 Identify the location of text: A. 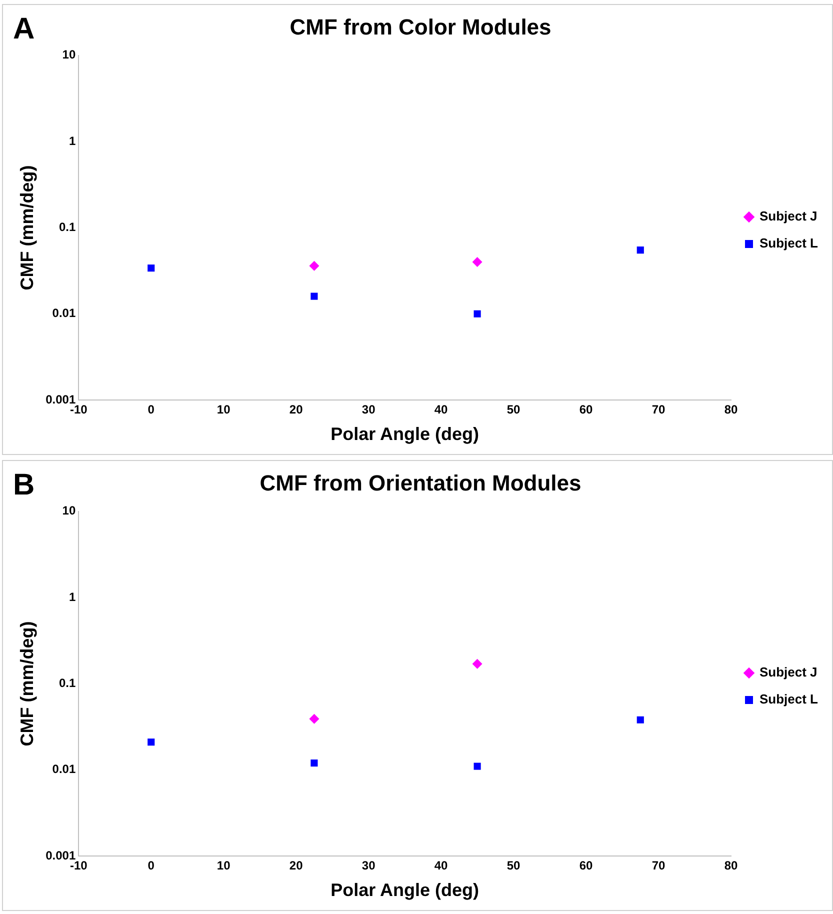
(24, 29).